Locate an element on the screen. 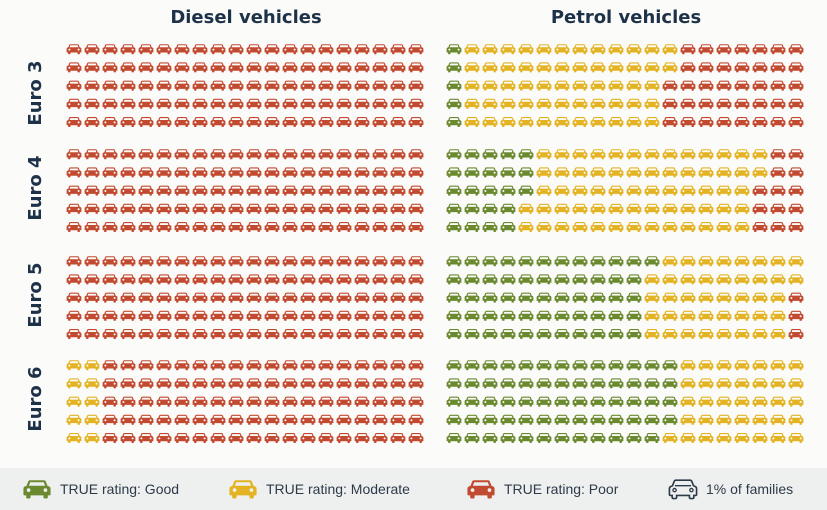 This screenshot has width=827, height=510. column-title-petrol: Petrol vehicles is located at coordinates (626, 17).